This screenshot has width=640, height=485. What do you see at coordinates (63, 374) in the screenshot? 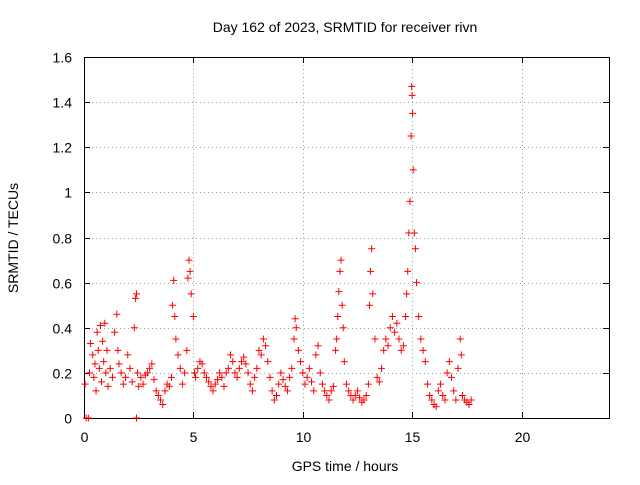
I see `y-tick-label: 0.2` at bounding box center [63, 374].